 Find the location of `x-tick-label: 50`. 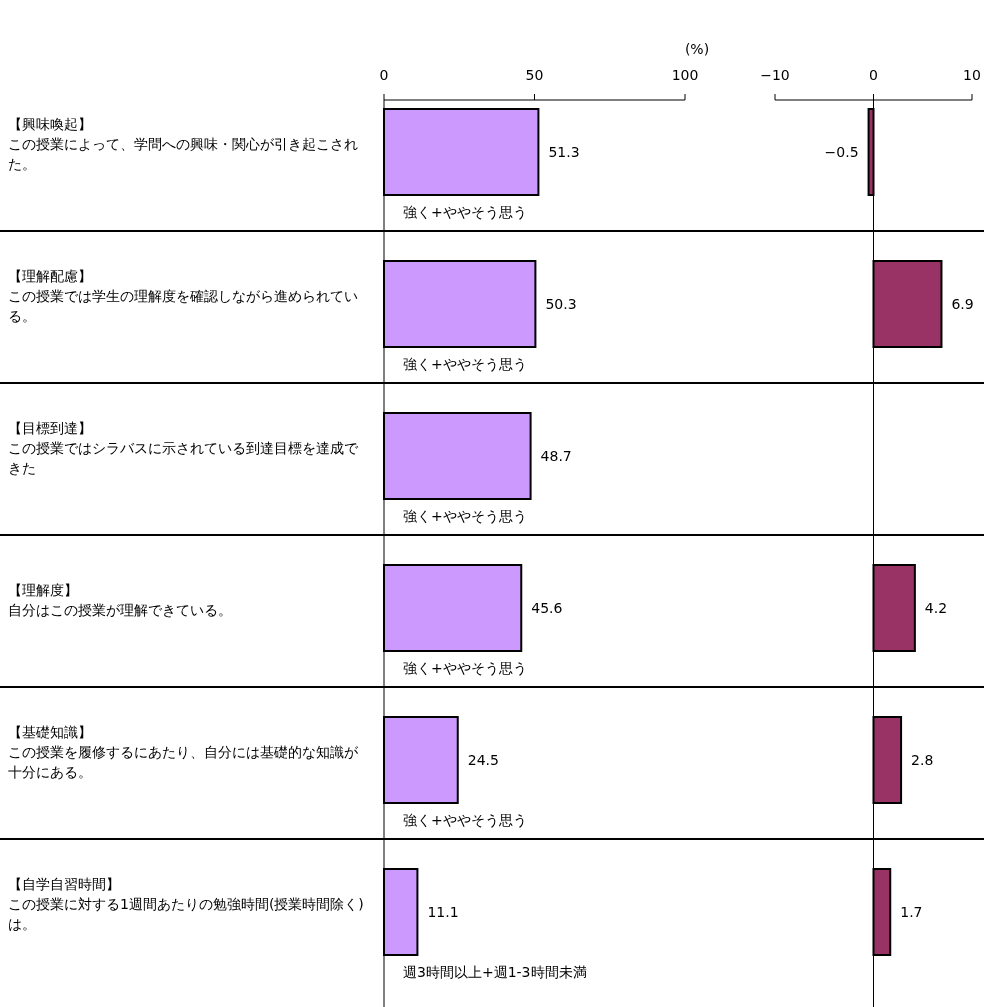

x-tick-label: 50 is located at coordinates (534, 75).